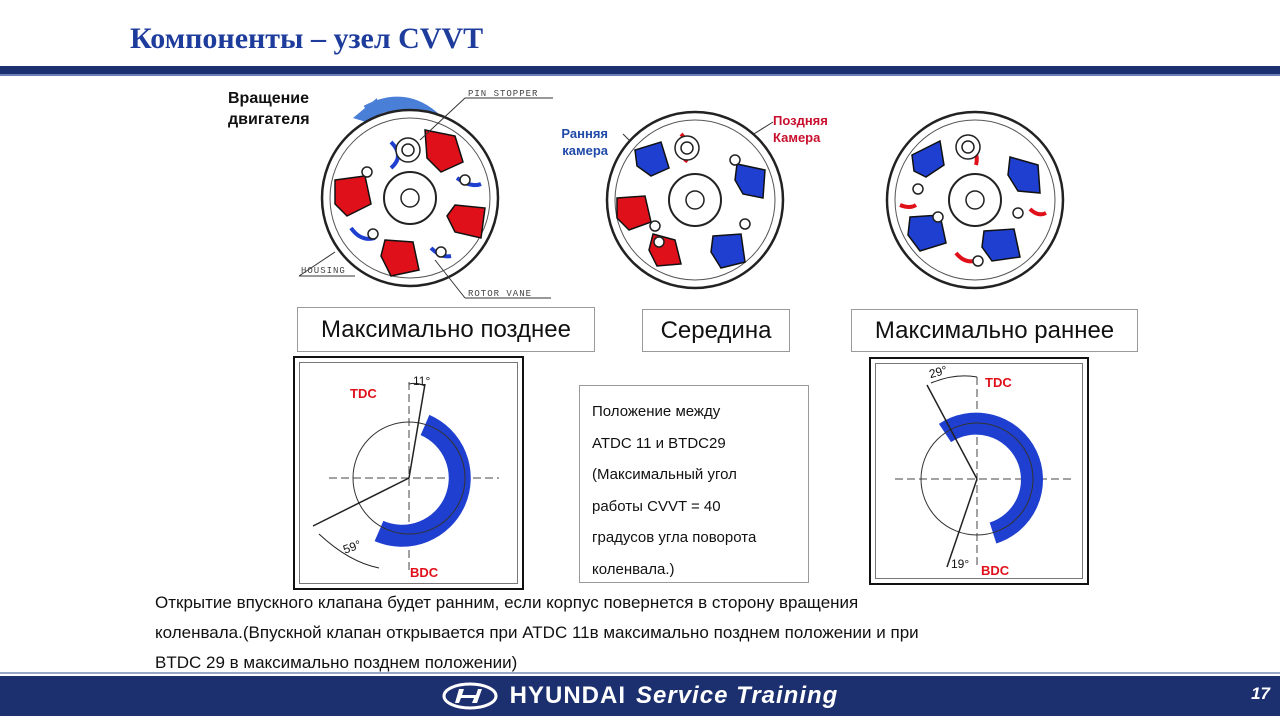  I want to click on footer-service-training: Service Training, so click(737, 695).